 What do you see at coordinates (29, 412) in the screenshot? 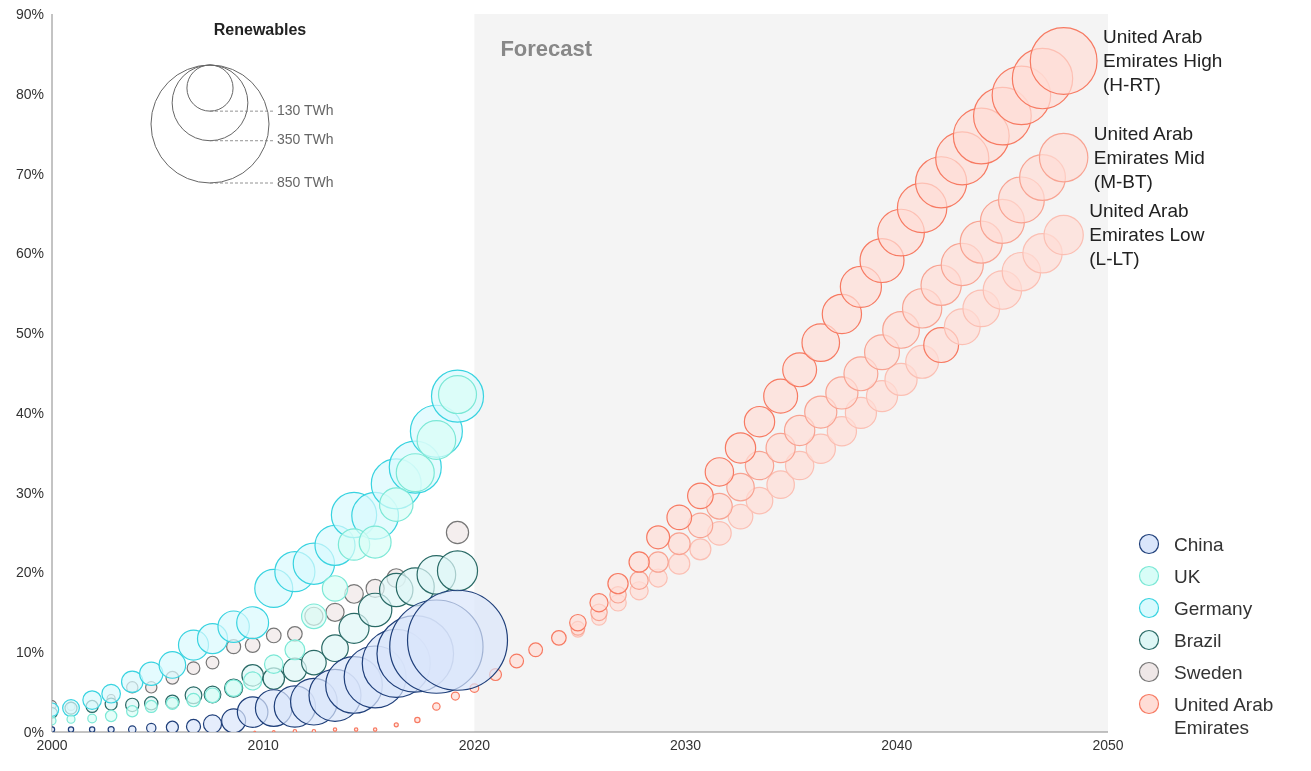
I see `y-tick-label: 40%` at bounding box center [29, 412].